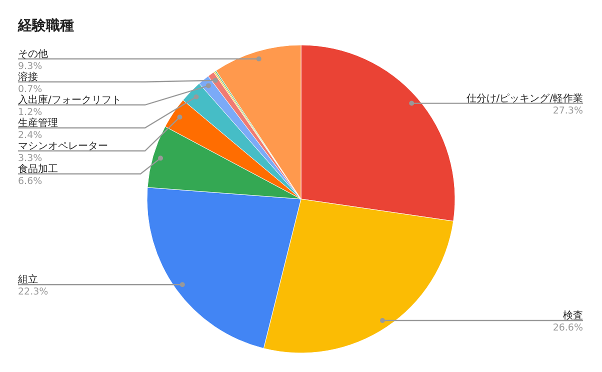  I want to click on data-label: 27.3%, so click(567, 110).